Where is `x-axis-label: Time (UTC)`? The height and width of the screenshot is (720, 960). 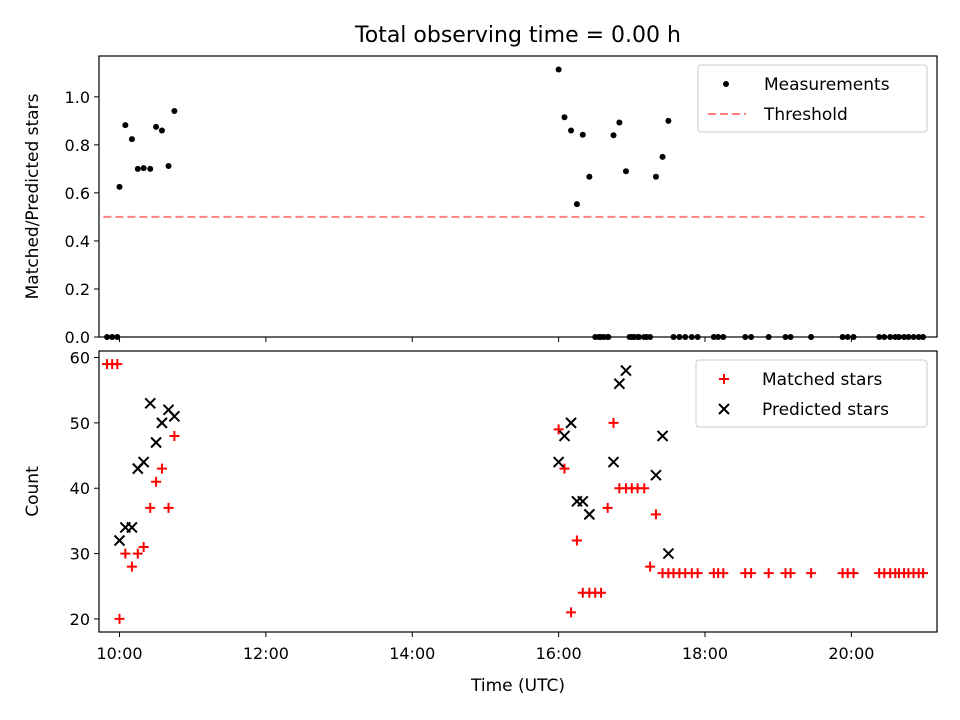 x-axis-label: Time (UTC) is located at coordinates (517, 686).